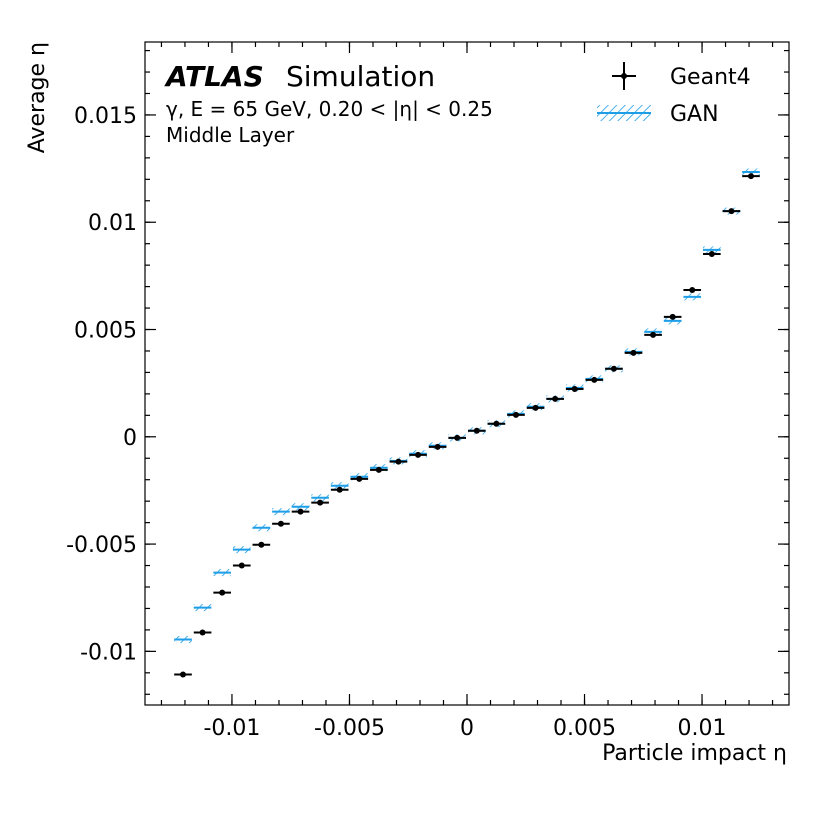 This screenshot has height=830, width=830. What do you see at coordinates (329, 109) in the screenshot?
I see `subtitle: γ, E = 65 GeV, 0.20 < |η| < 0.25` at bounding box center [329, 109].